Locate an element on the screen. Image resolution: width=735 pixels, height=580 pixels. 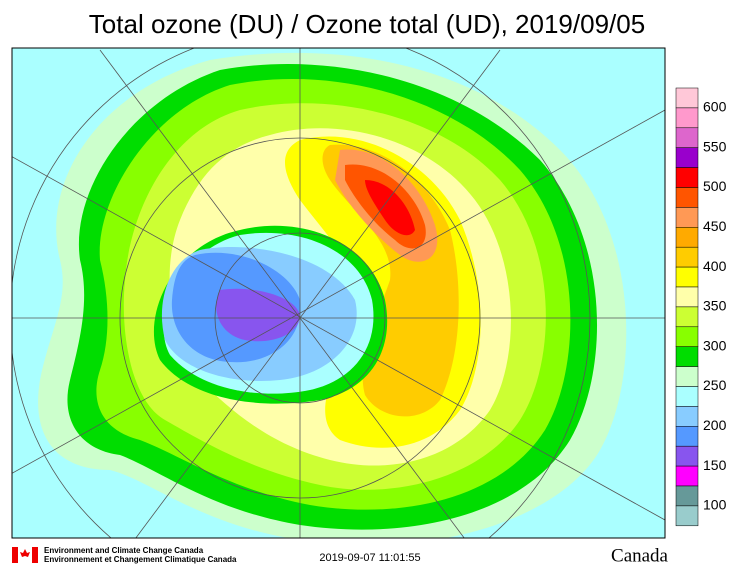
colorbar-label: 400 is located at coordinates (715, 266).